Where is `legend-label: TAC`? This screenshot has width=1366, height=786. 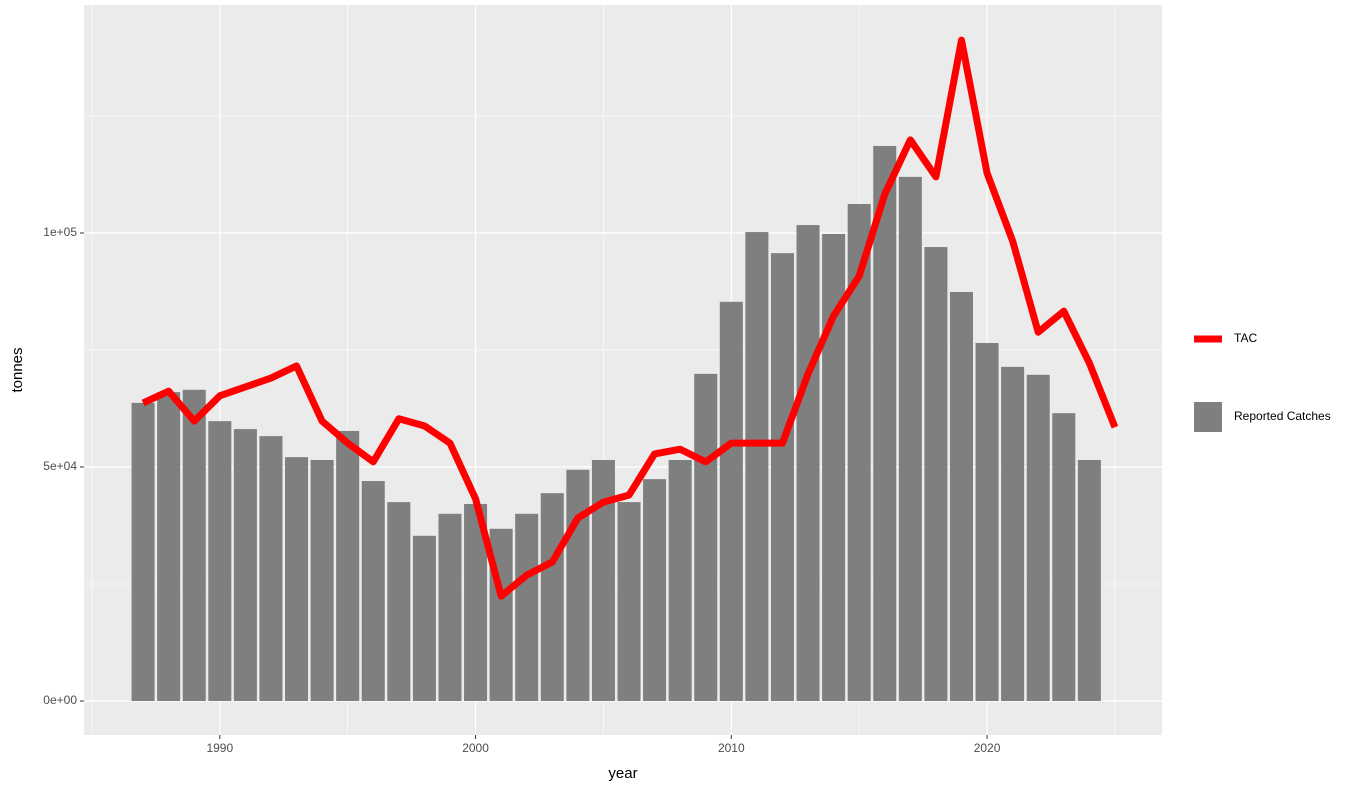
legend-label: TAC is located at coordinates (1245, 338).